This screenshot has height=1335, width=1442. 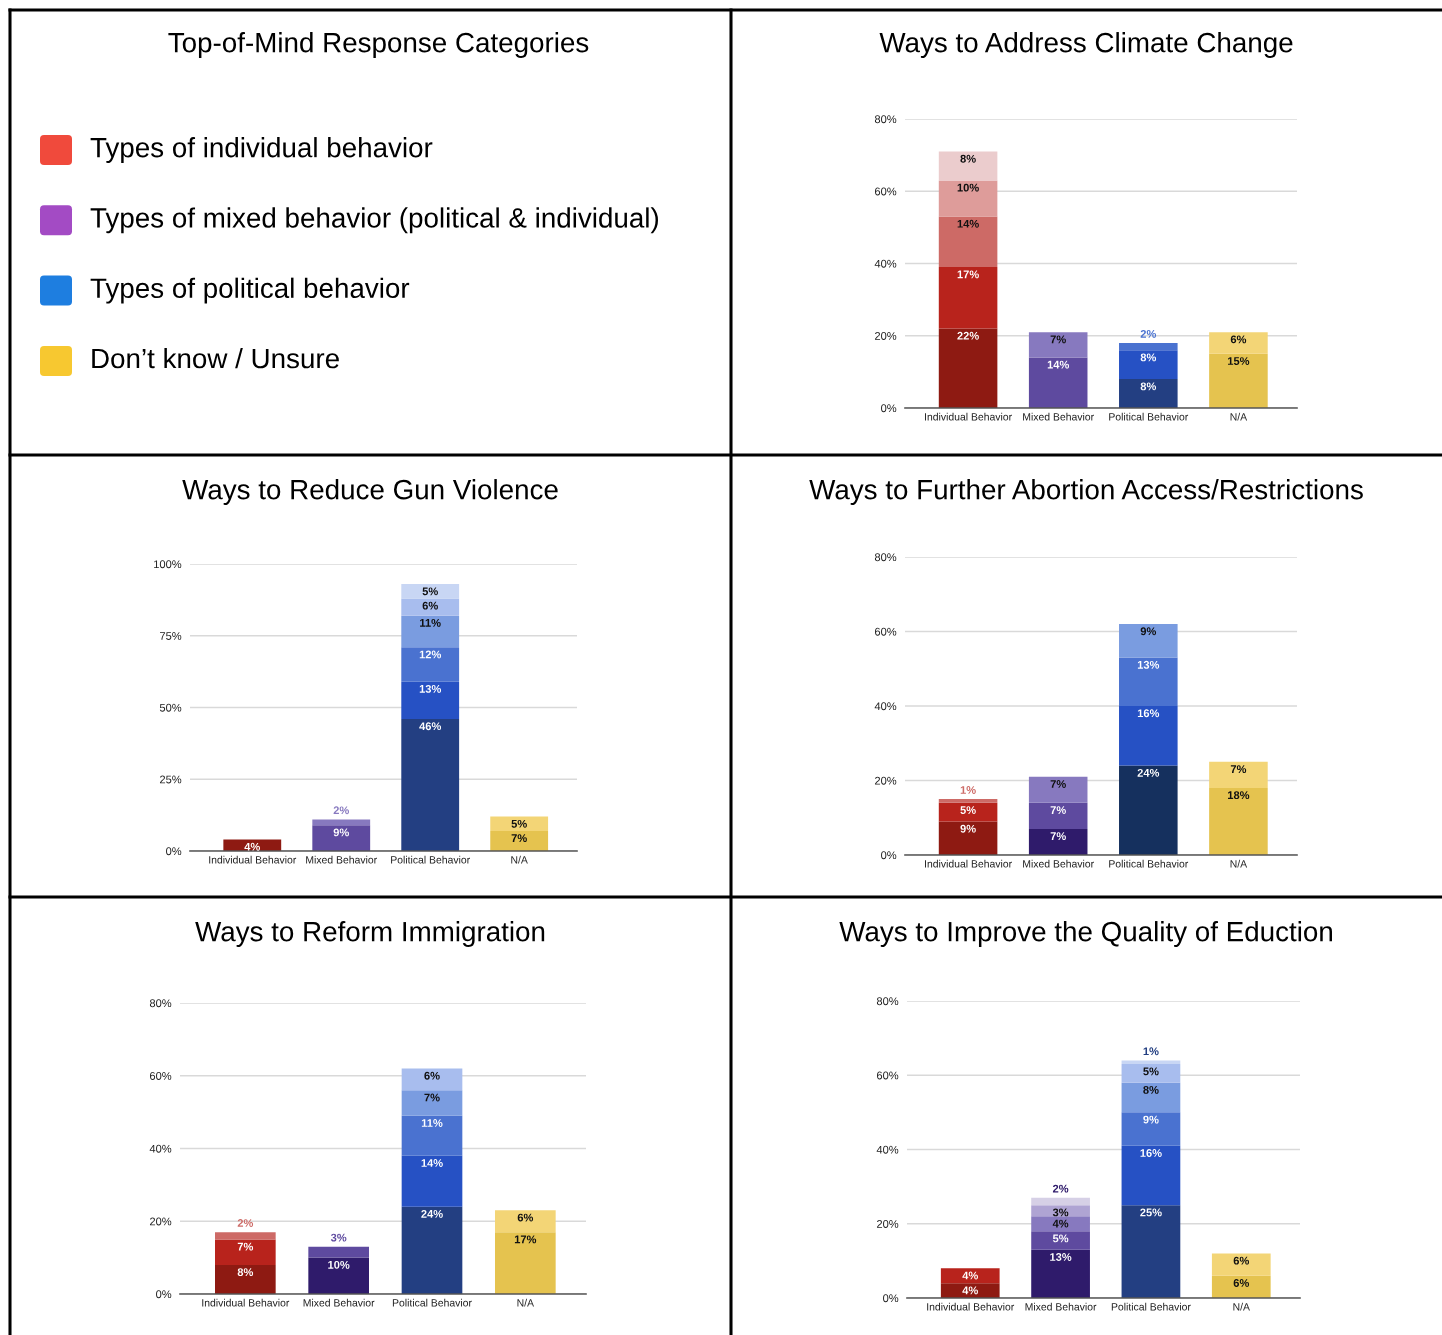 What do you see at coordinates (1086, 45) in the screenshot?
I see `chart-title: Ways to Address Climate Change` at bounding box center [1086, 45].